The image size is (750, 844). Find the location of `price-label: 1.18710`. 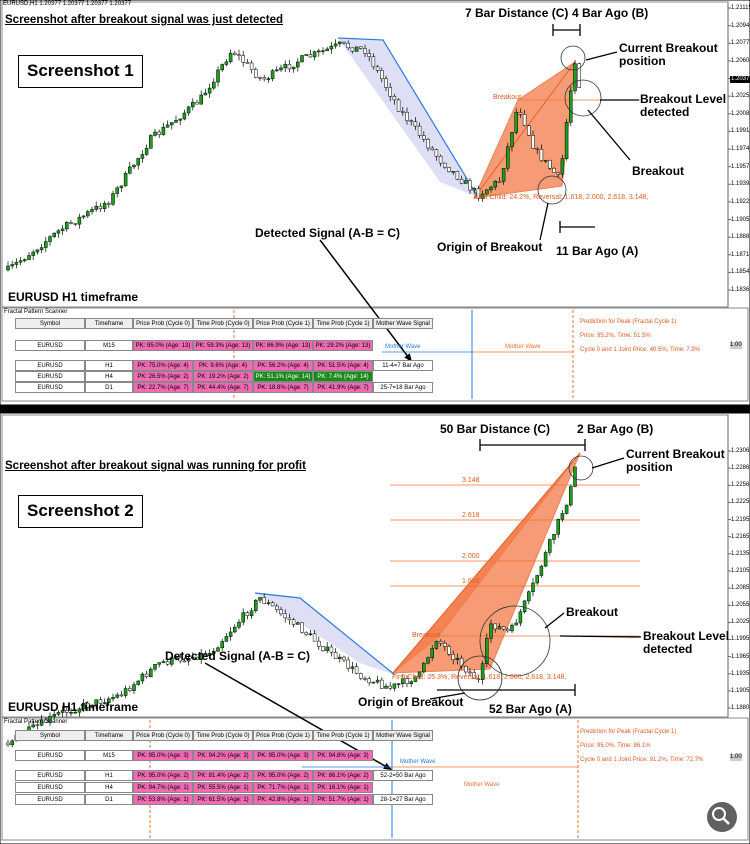

price-label: 1.18710 is located at coordinates (740, 254).